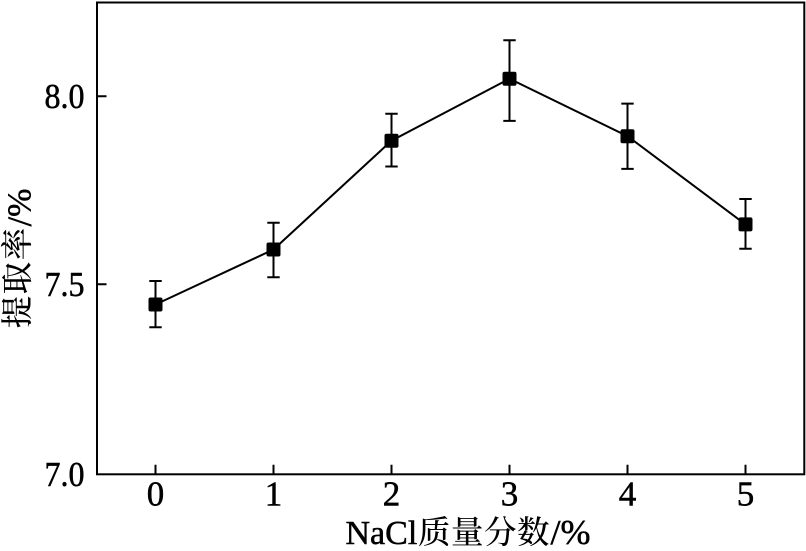 This screenshot has width=806, height=551. I want to click on svg-text: 2, so click(392, 494).